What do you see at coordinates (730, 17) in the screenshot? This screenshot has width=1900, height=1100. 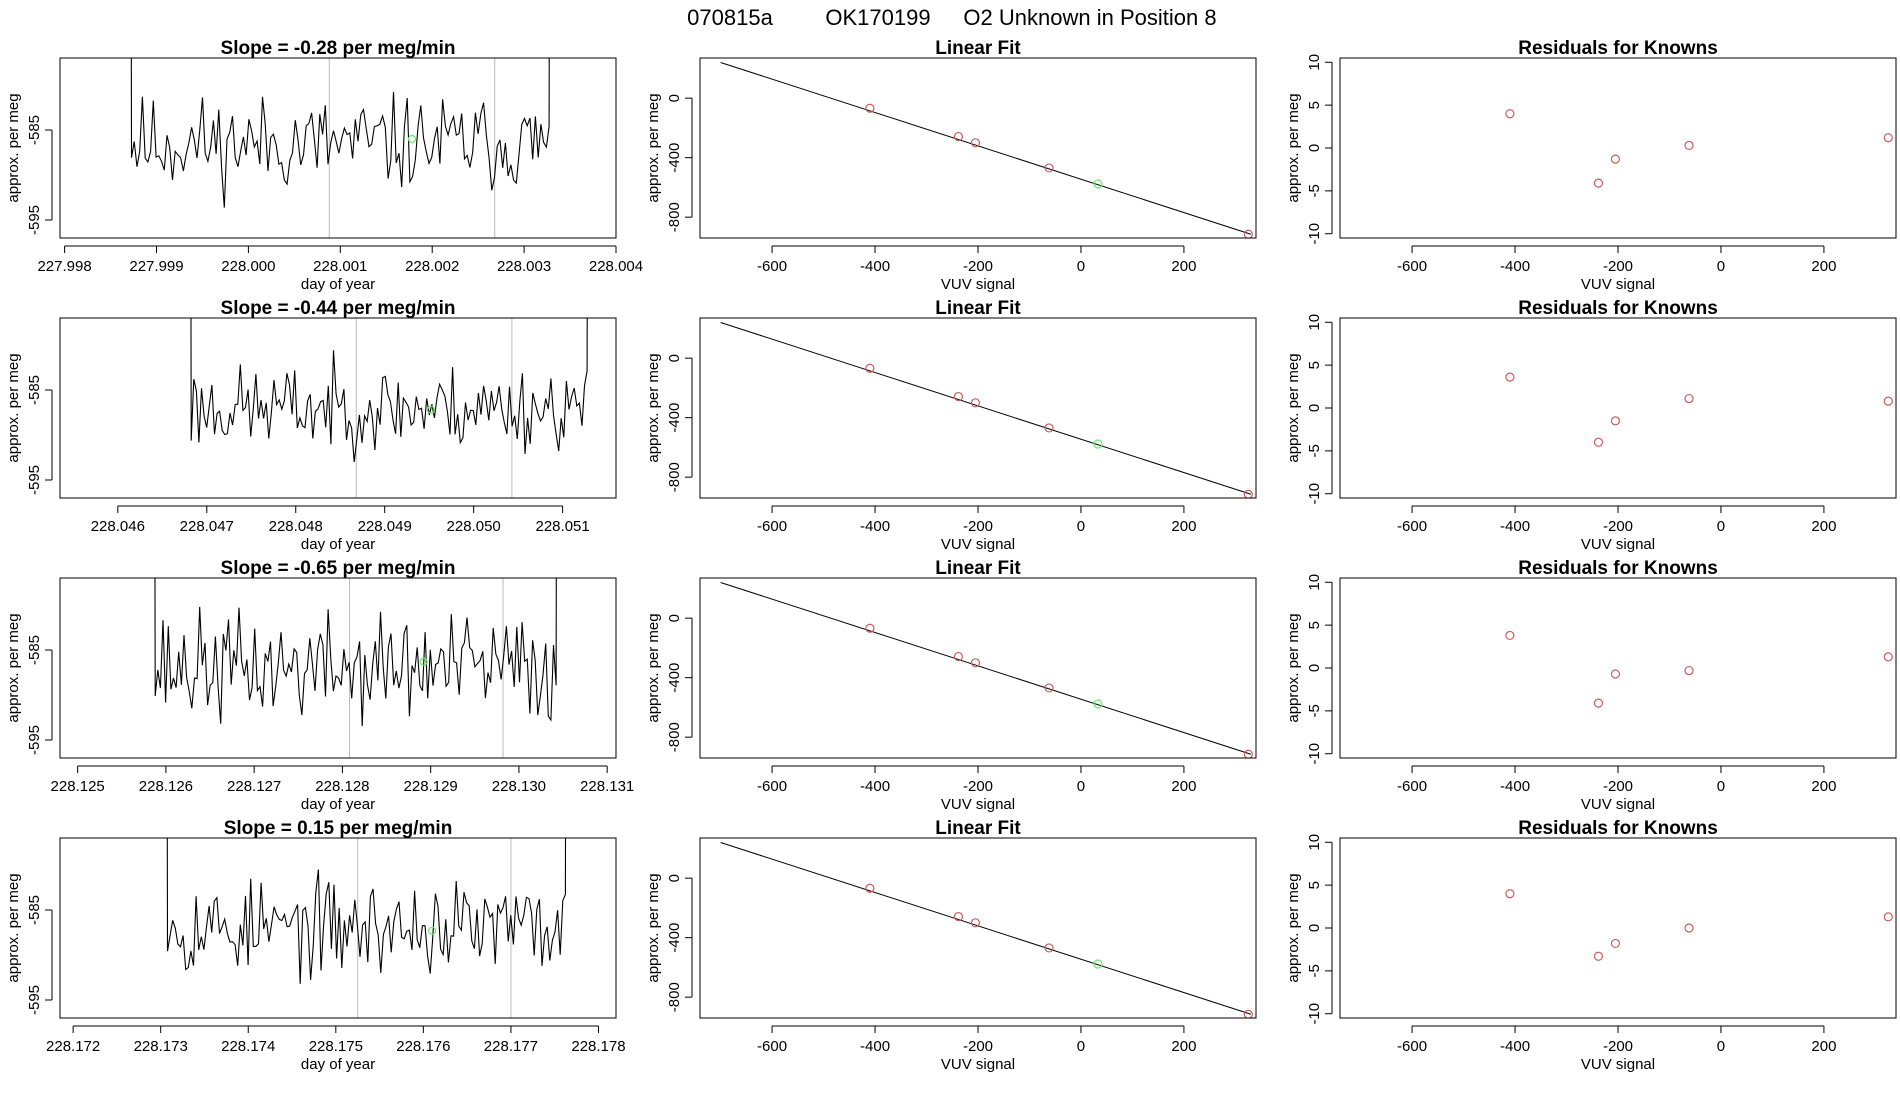 I see `run-id: 070815a` at bounding box center [730, 17].